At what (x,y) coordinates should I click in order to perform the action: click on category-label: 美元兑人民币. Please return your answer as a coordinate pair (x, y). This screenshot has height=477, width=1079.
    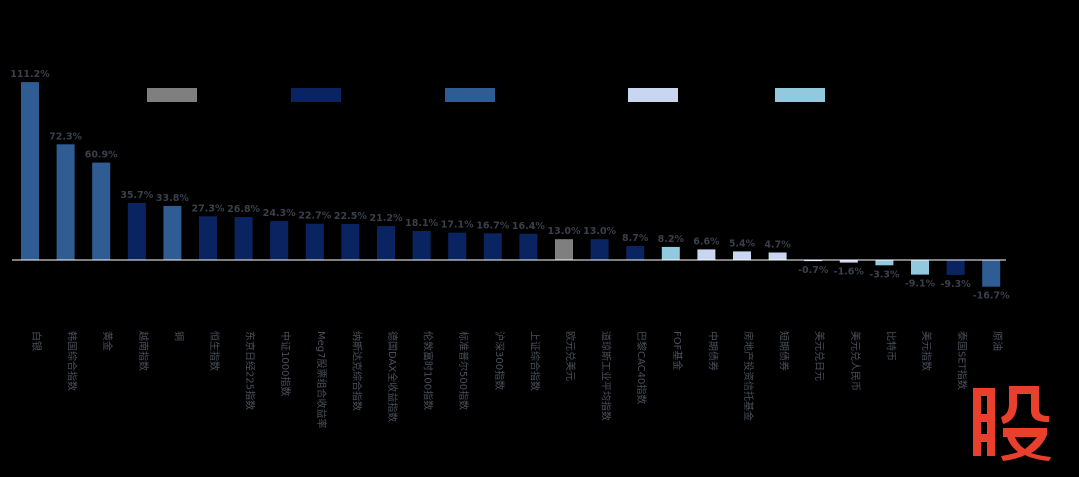
    Looking at the image, I should click on (855, 361).